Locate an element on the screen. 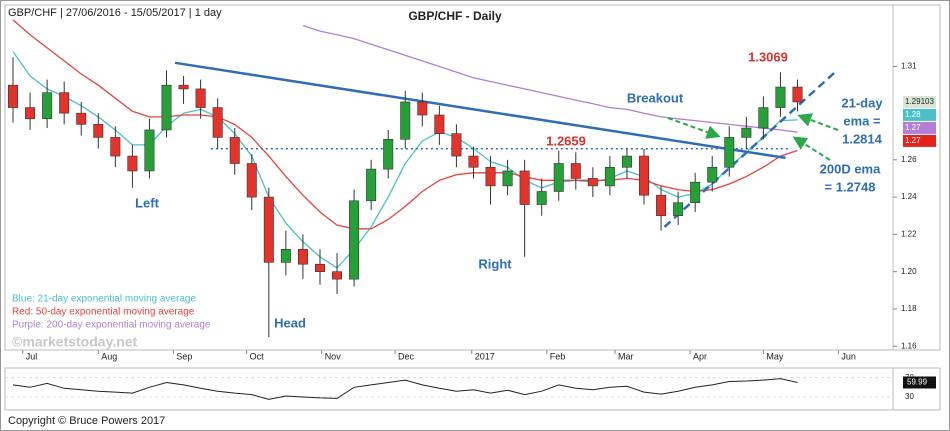 This screenshot has width=950, height=431. annotation: 1.3069 is located at coordinates (768, 56).